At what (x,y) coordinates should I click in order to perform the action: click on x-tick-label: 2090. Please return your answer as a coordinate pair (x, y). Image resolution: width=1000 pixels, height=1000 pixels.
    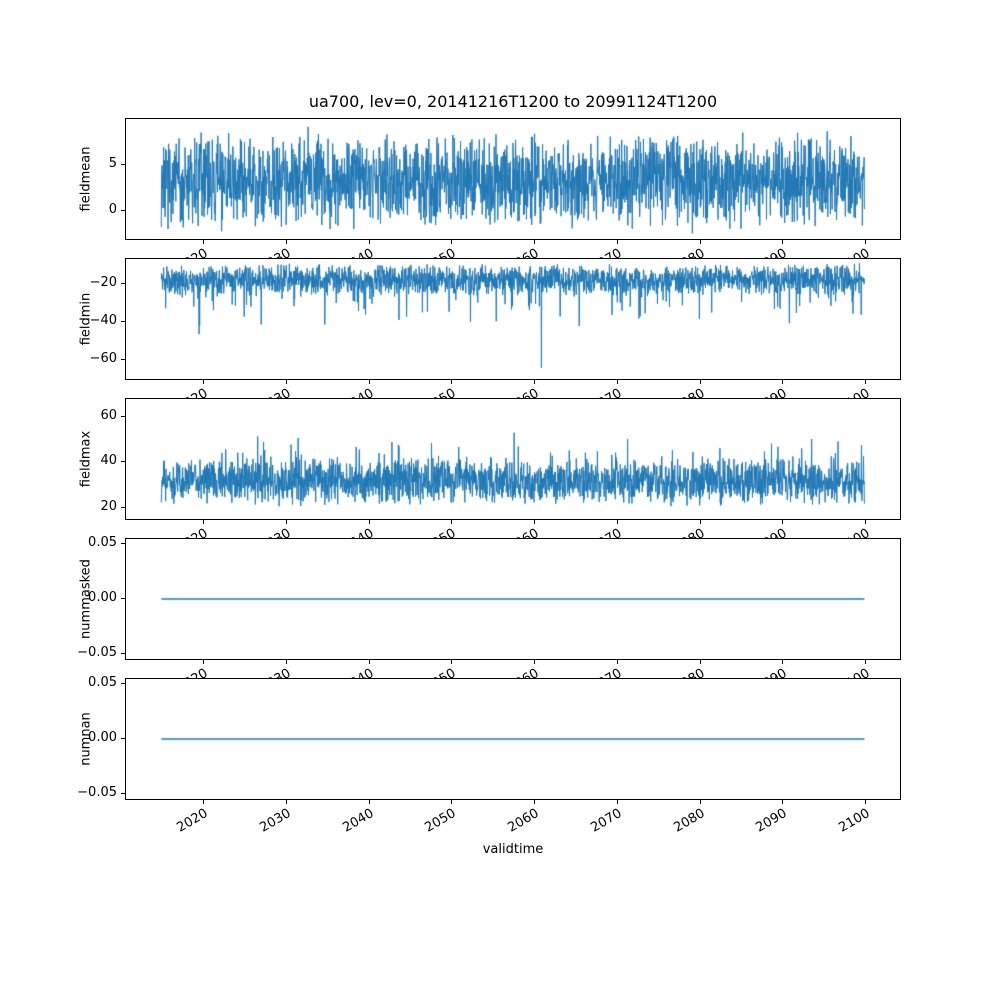
    Looking at the image, I should click on (771, 821).